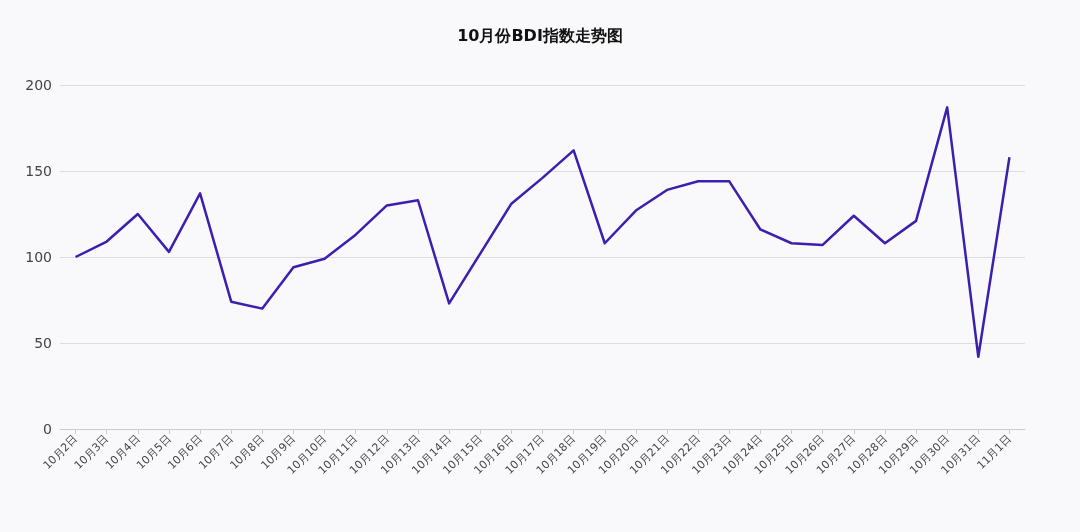 The width and height of the screenshot is (1080, 532). Describe the element at coordinates (38, 171) in the screenshot. I see `y-tick-label: 150` at that location.